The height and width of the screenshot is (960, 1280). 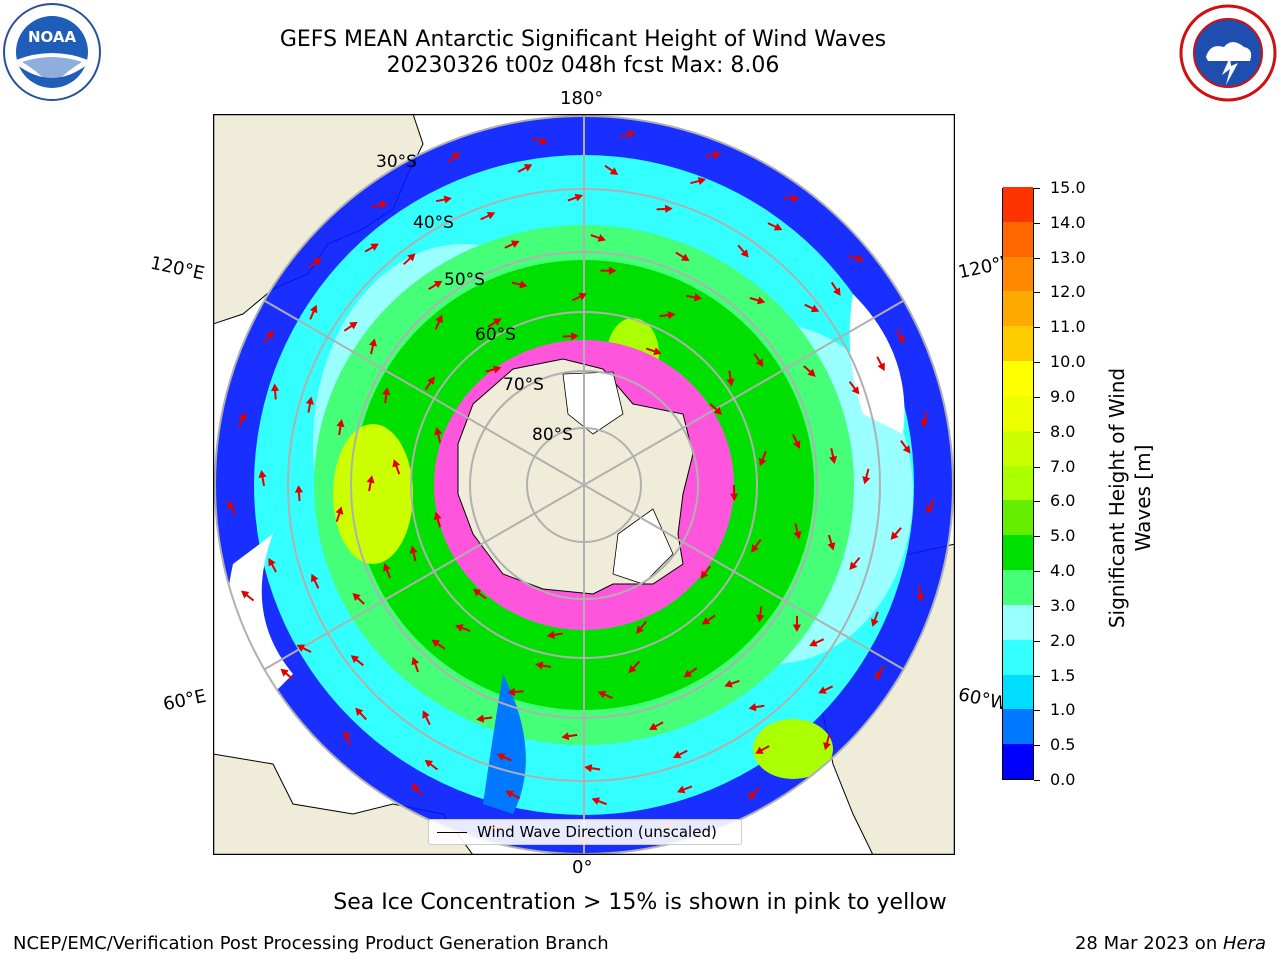 I want to click on colorbar-tick-label: 13.0, so click(x=1068, y=257).